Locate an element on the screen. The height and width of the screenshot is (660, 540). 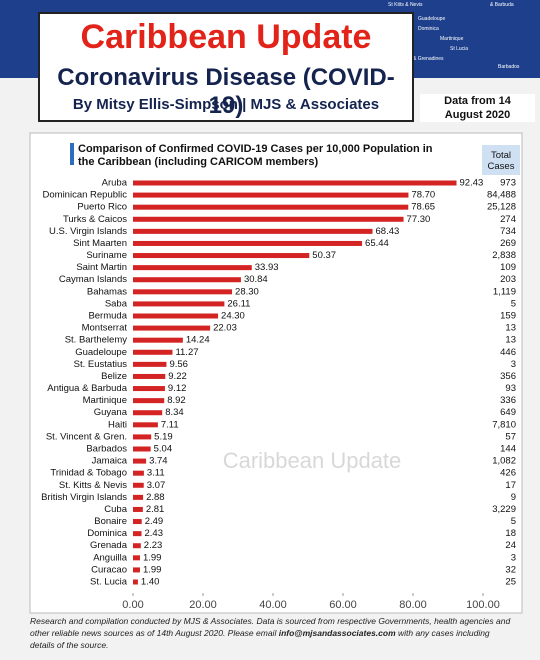
total-cases: 446 is located at coordinates (508, 352).